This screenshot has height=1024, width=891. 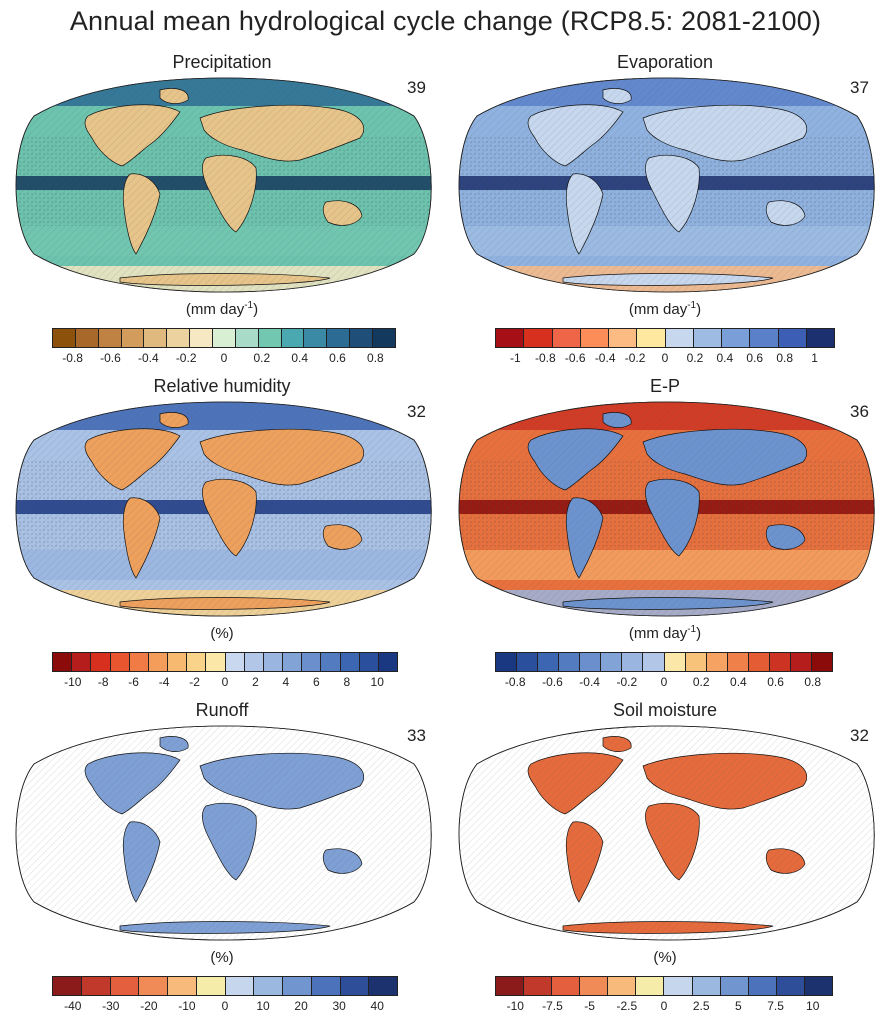 I want to click on colorbar-tick-label: 0.8, so click(x=375, y=358).